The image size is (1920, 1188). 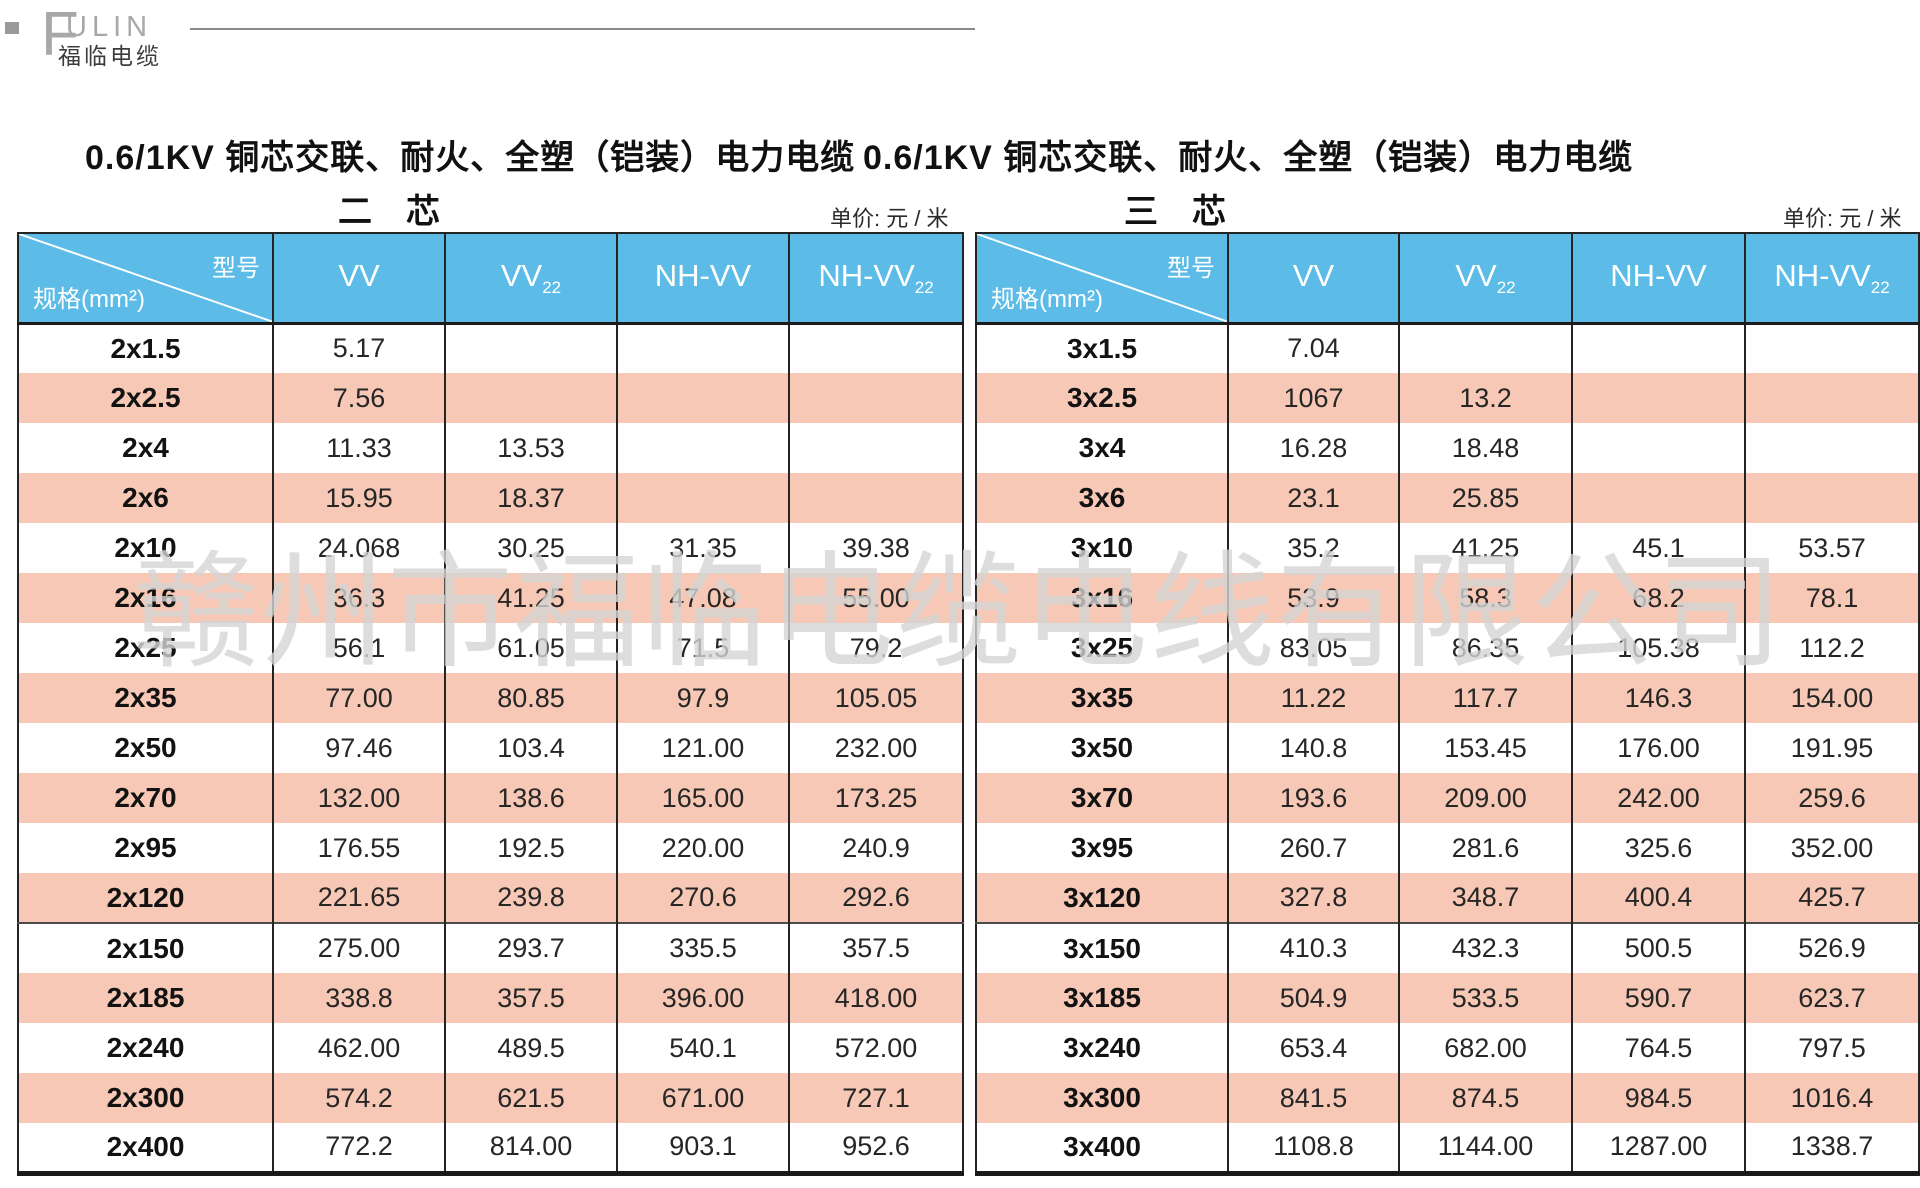 I want to click on price-cell: 410.3, so click(x=1313, y=947).